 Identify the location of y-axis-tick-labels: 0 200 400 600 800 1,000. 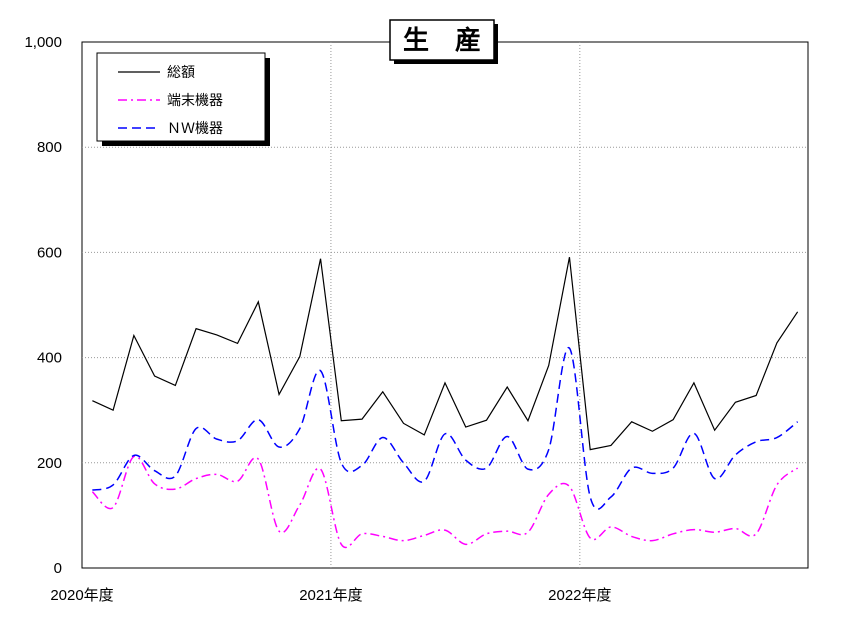
(43, 305).